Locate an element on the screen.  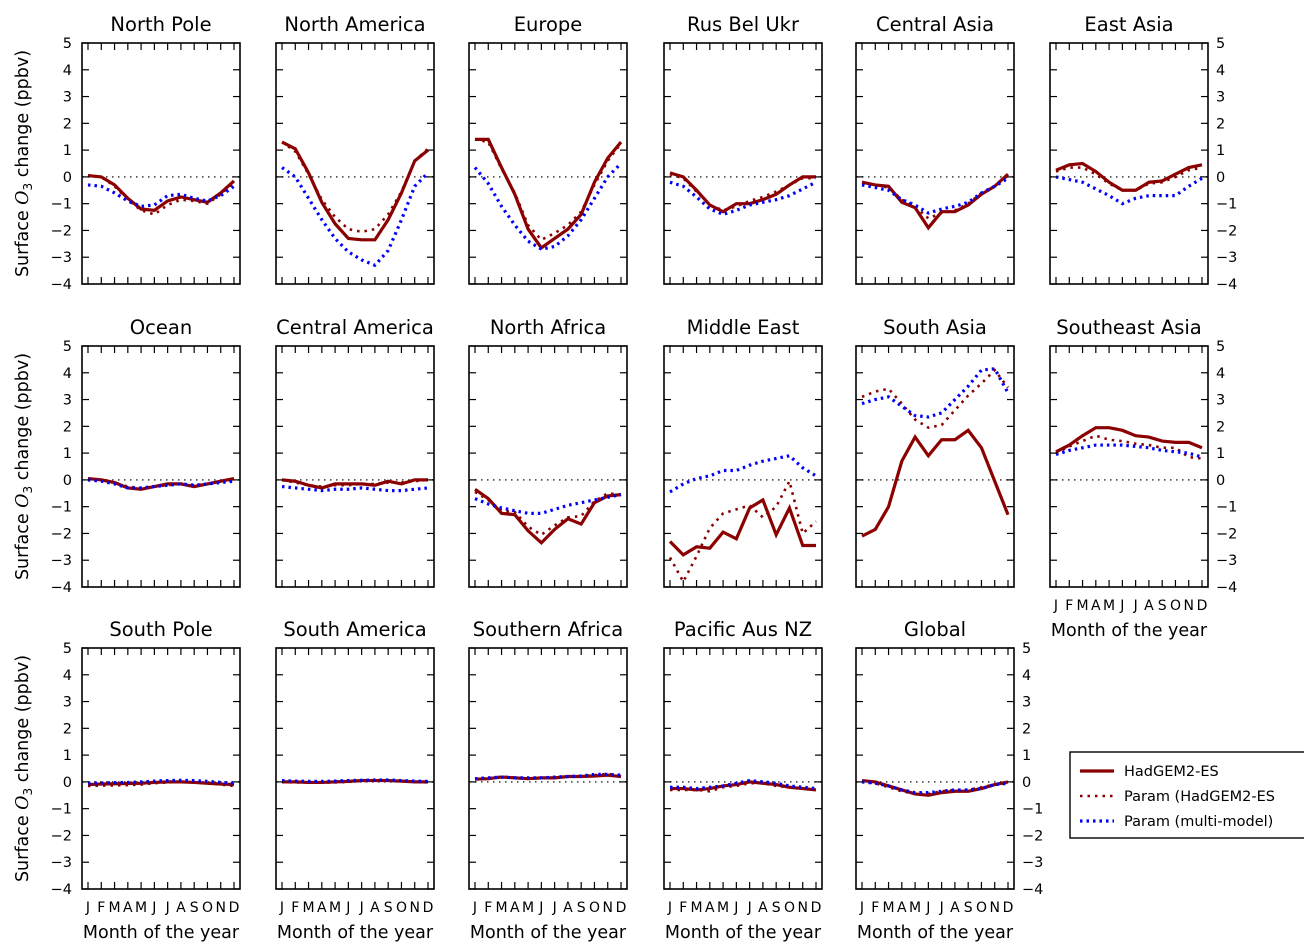
panel-title: Global is located at coordinates (935, 629).